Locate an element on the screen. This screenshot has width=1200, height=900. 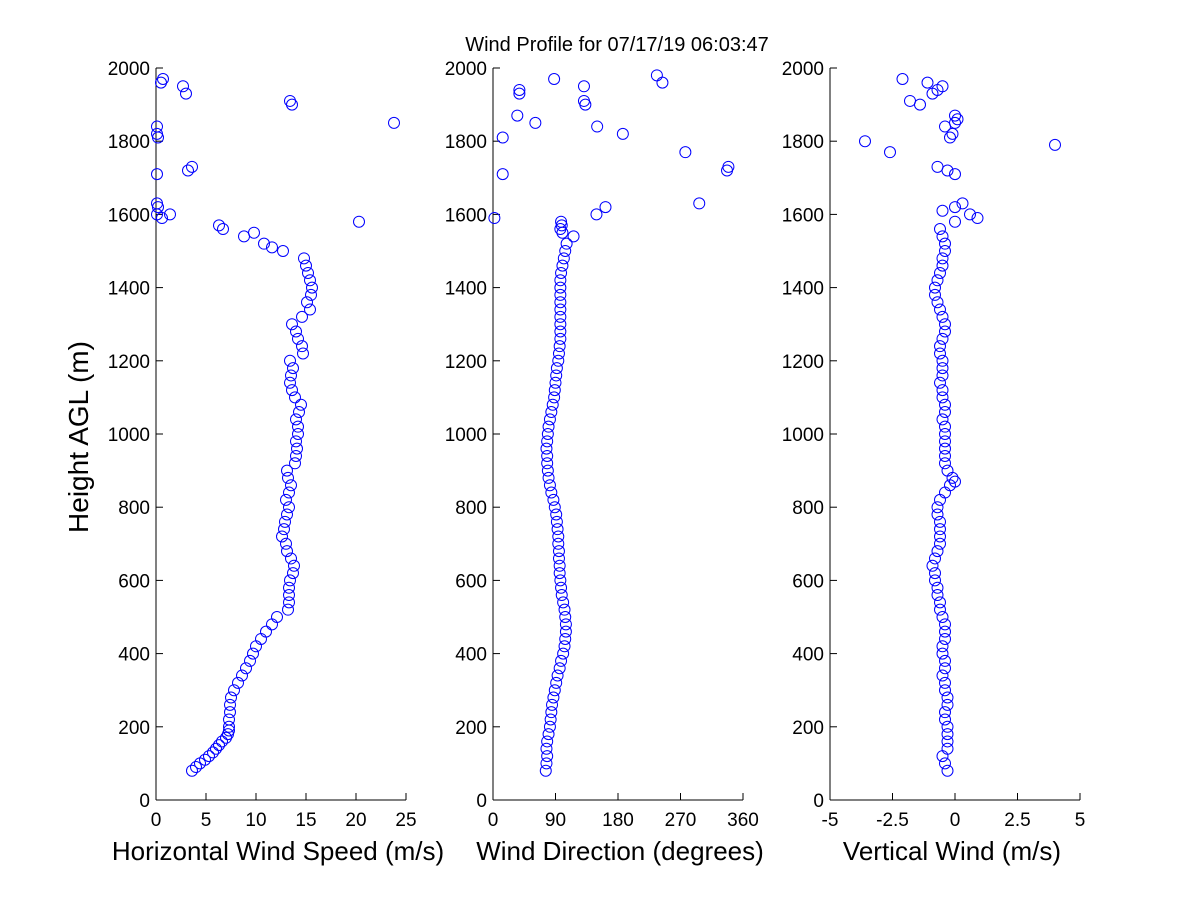
direction-y-tick-label: 1600 is located at coordinates (466, 215).